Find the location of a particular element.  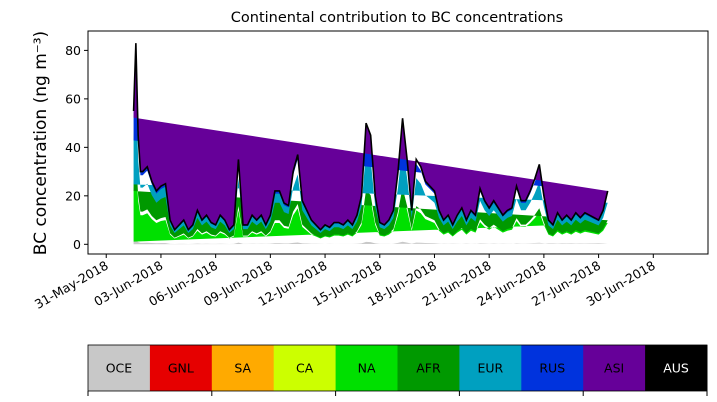

y-axis-label: BC concentration (ng m⁻³) is located at coordinates (41, 143).